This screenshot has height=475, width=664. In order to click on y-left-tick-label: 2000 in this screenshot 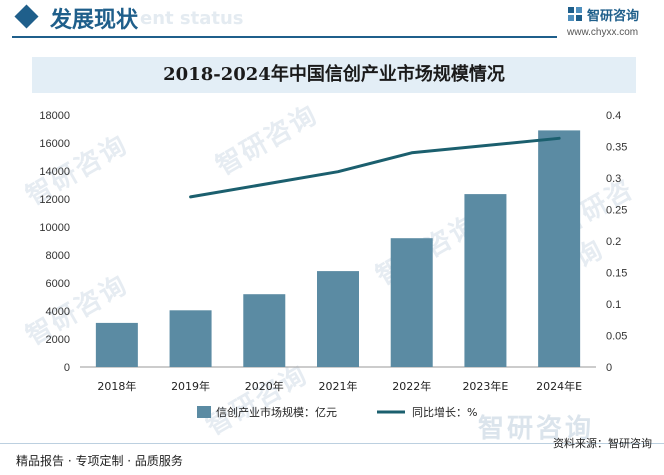, I will do `click(58, 340)`.